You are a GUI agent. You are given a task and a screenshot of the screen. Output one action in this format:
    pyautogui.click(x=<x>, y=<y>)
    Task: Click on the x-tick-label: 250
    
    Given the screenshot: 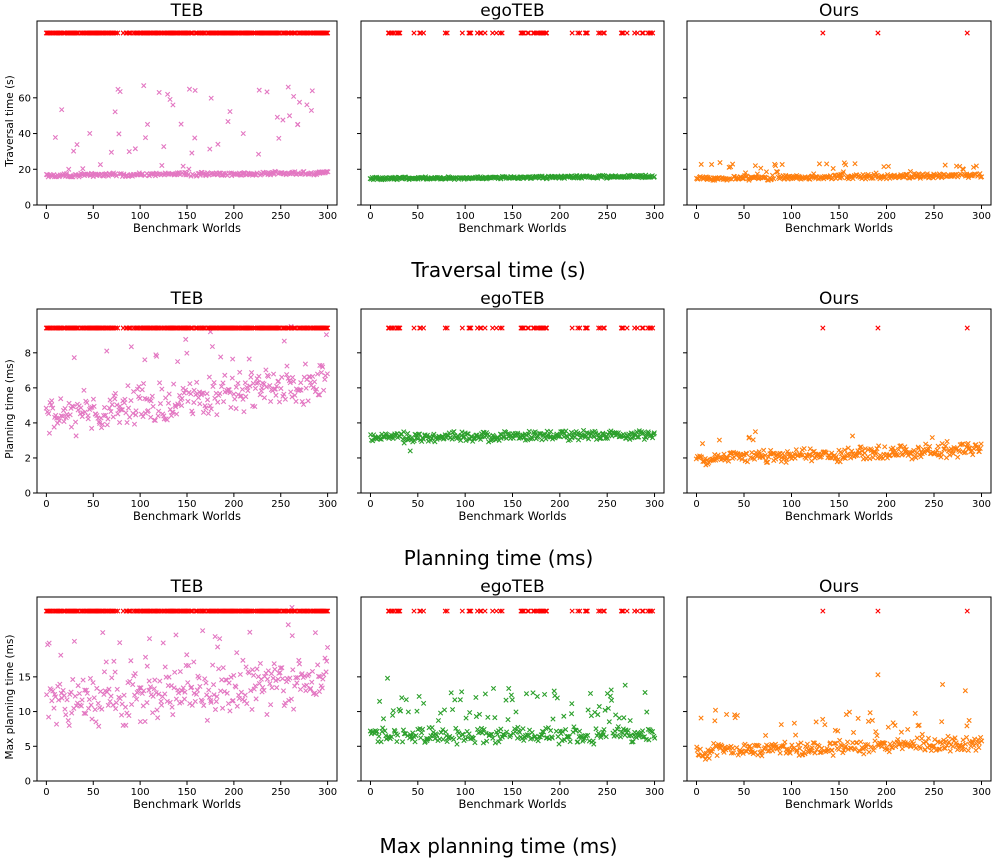 What is the action you would take?
    pyautogui.click(x=933, y=504)
    